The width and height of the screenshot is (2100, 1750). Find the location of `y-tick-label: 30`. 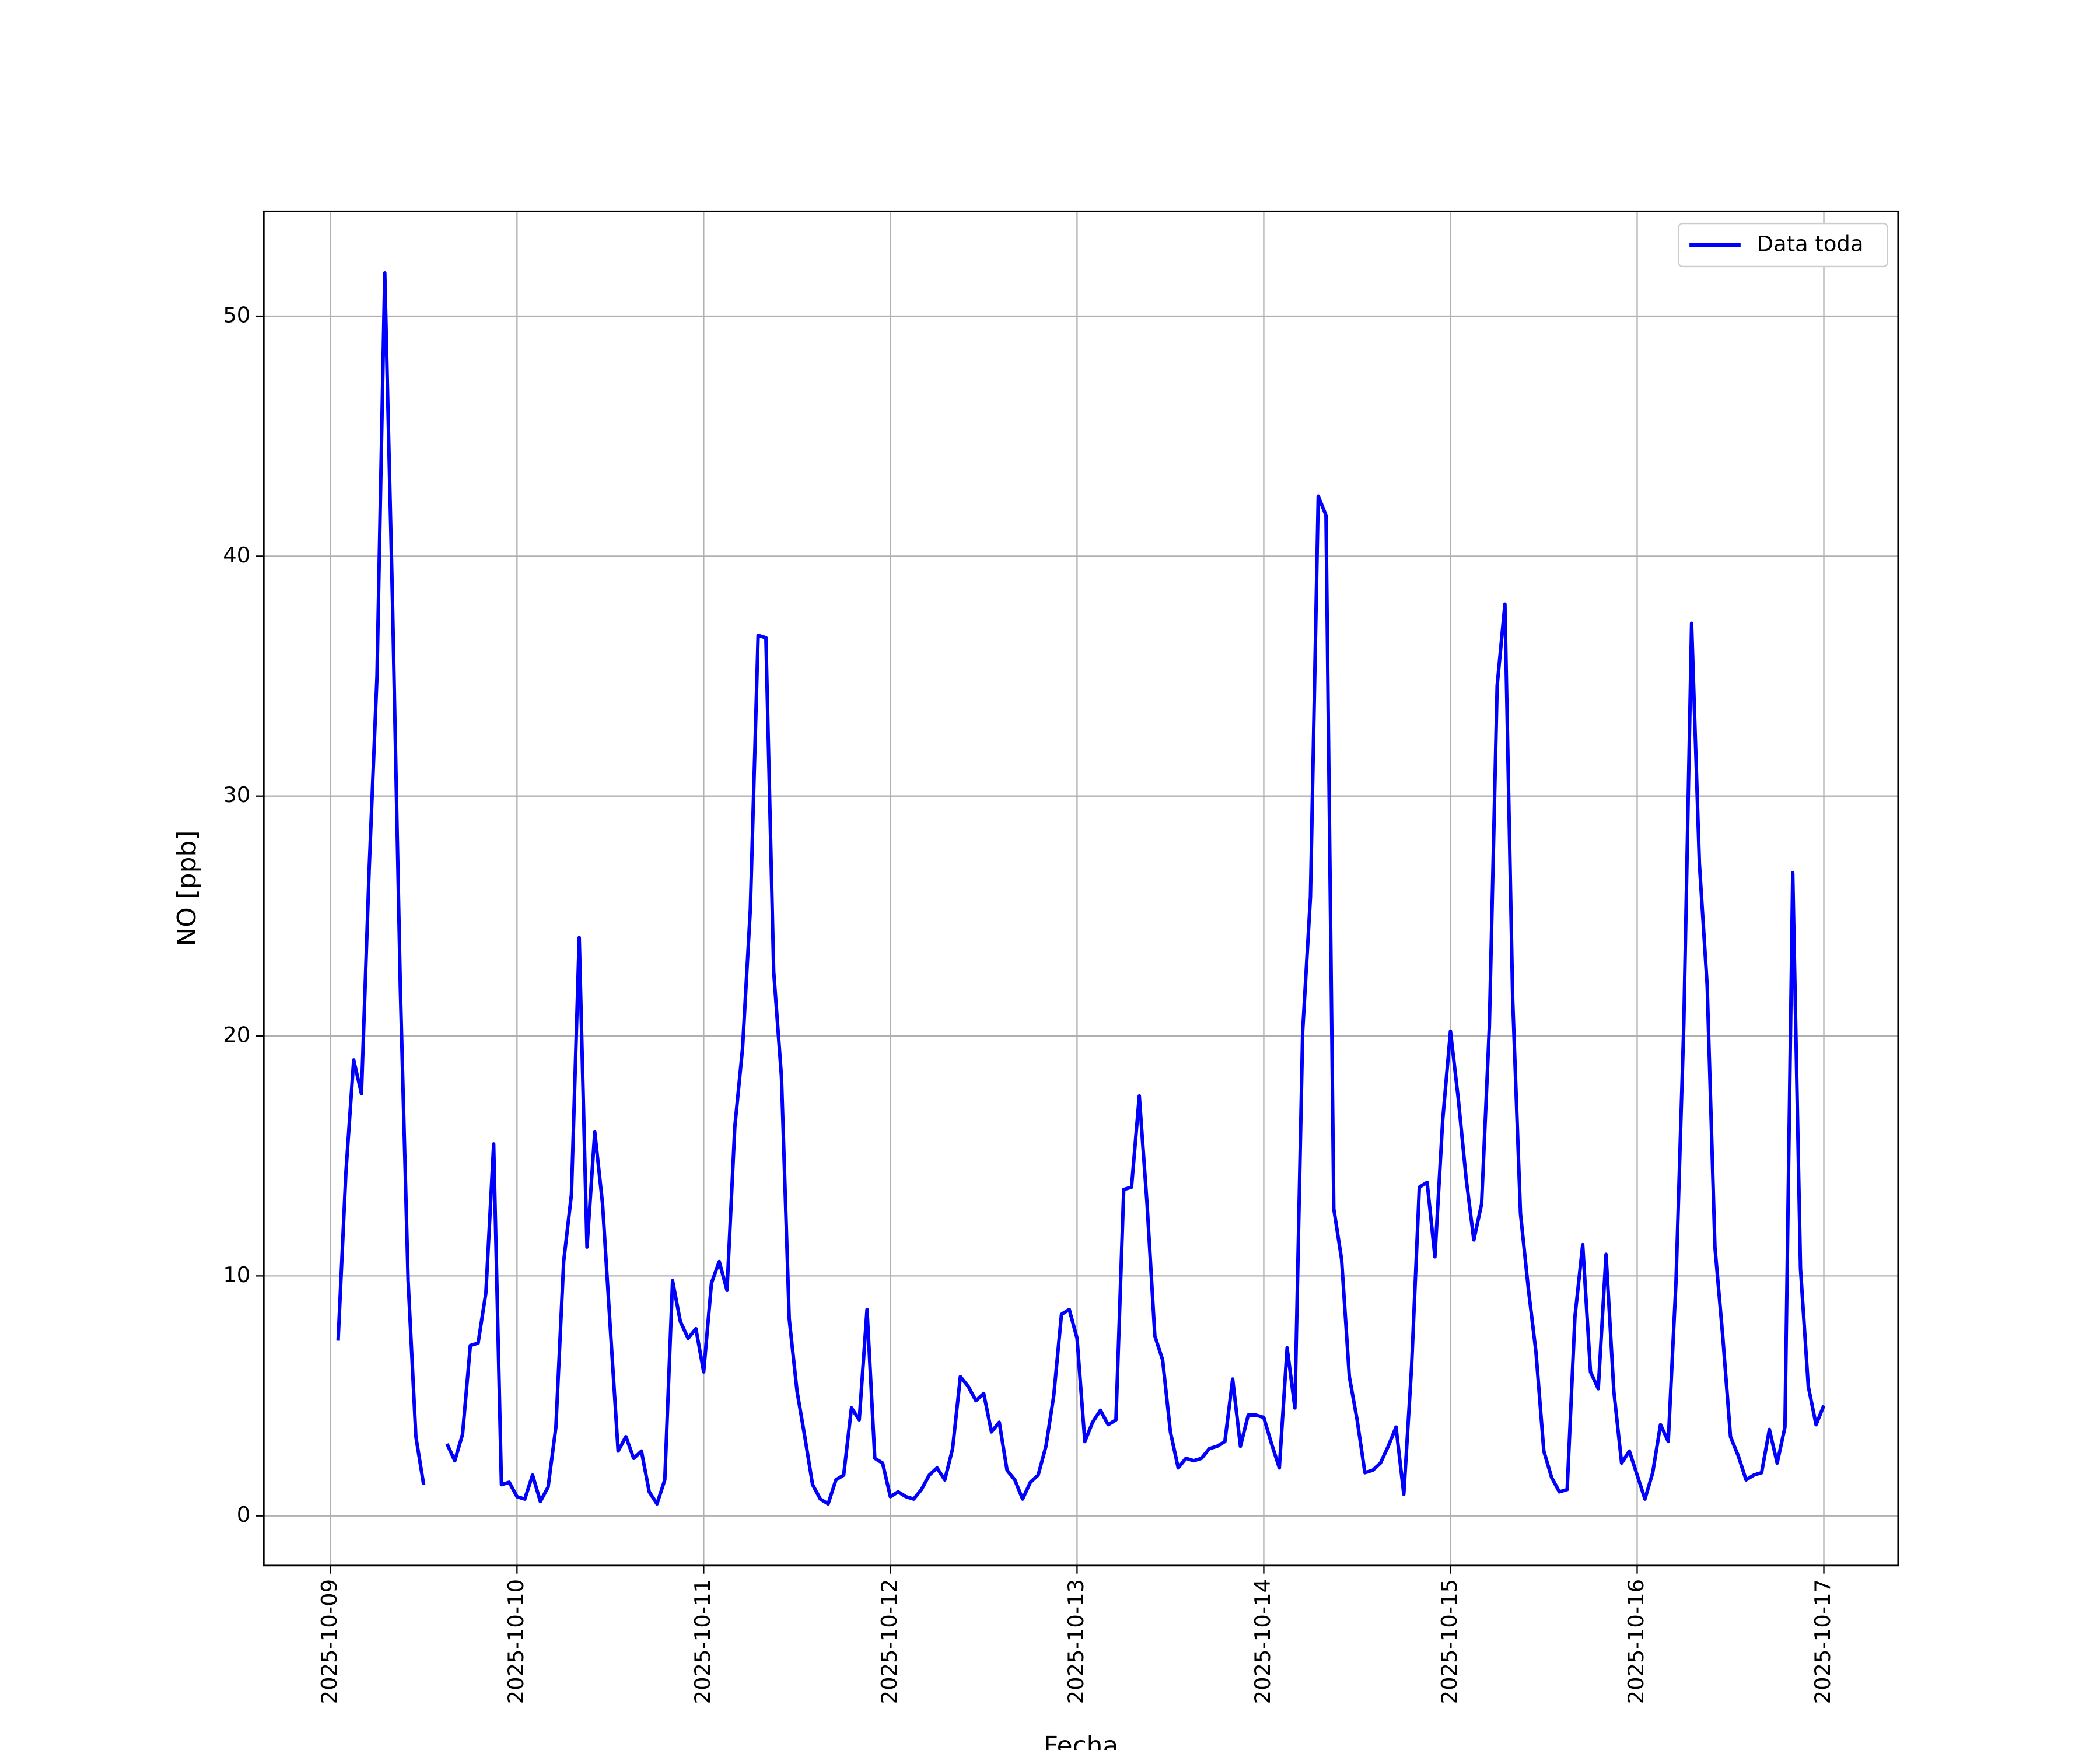

y-tick-label: 30 is located at coordinates (236, 794).